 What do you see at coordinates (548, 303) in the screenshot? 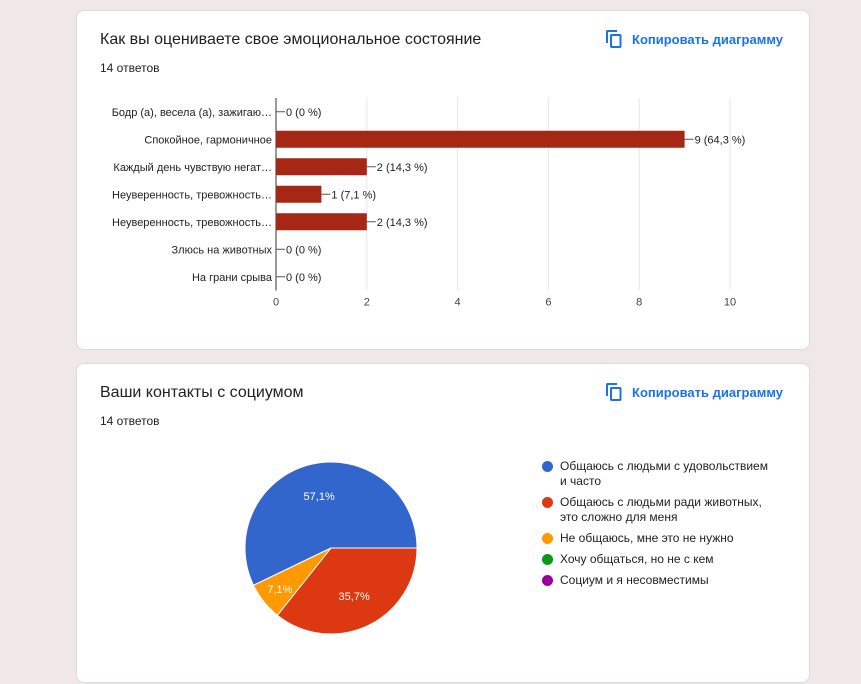
I see `x-tick-label: 6` at bounding box center [548, 303].